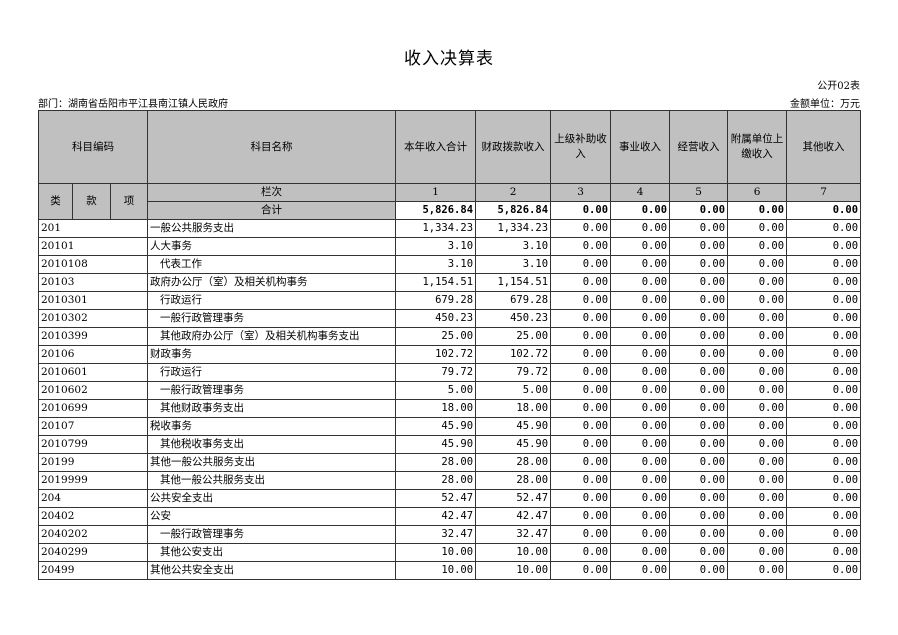 Image resolution: width=898 pixels, height=635 pixels. Describe the element at coordinates (513, 192) in the screenshot. I see `col-num: 2` at that location.